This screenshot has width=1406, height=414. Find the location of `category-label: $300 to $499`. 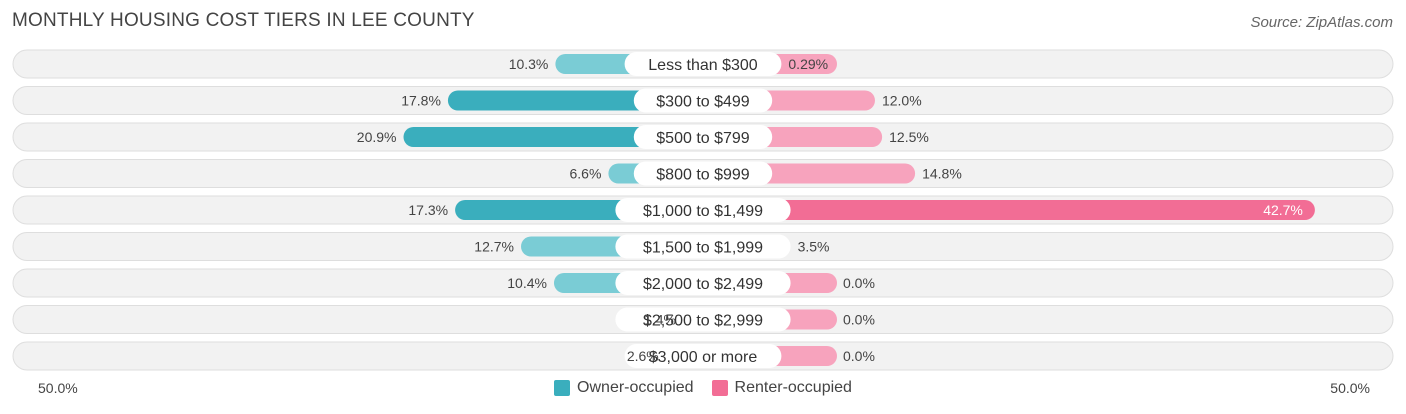

category-label: $300 to $499 is located at coordinates (703, 102).